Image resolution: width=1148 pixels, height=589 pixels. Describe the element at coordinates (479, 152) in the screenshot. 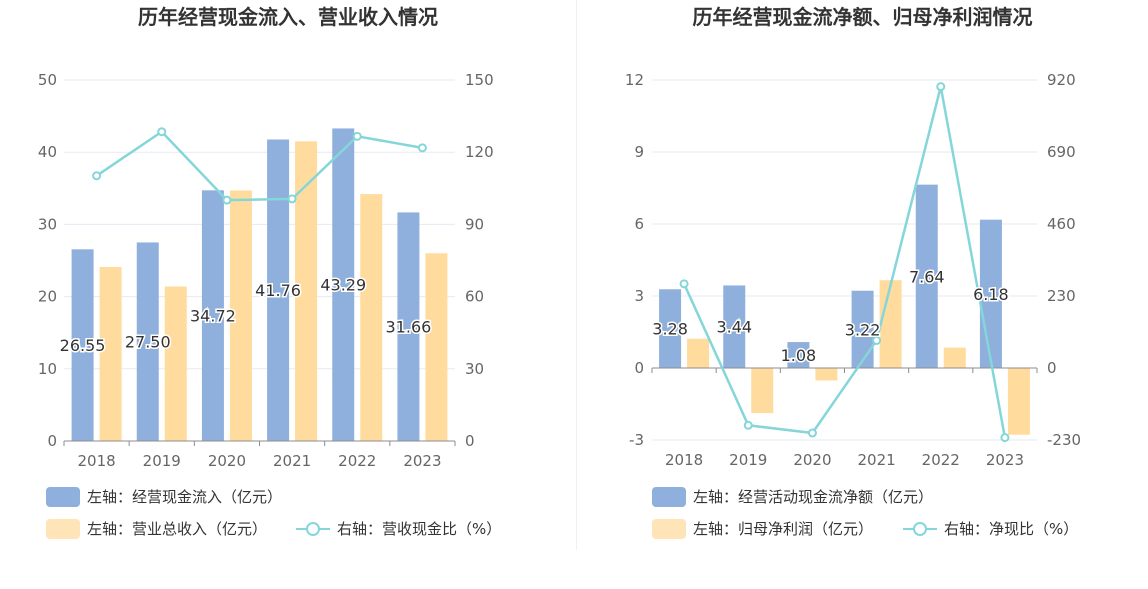

I see `y-right-tick-label: 120` at that location.